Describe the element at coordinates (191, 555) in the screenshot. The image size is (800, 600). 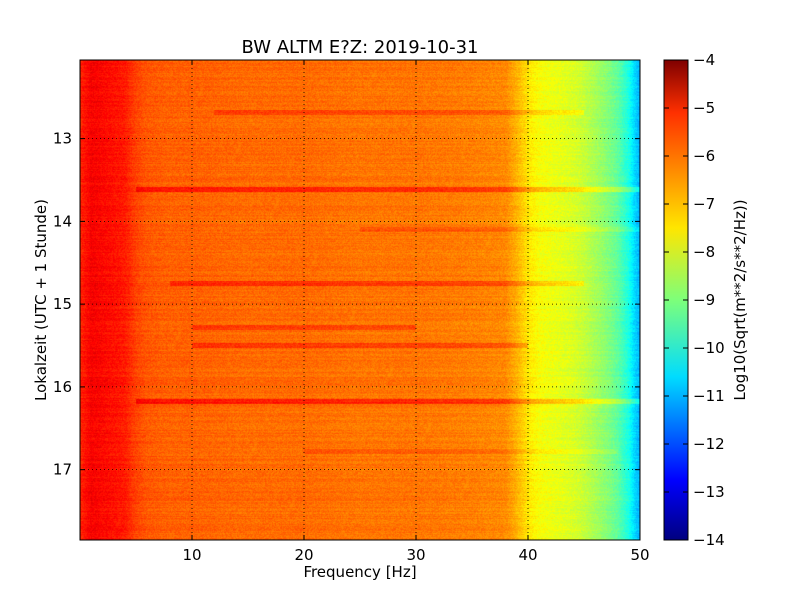
I see `x-tick-label: 10` at that location.